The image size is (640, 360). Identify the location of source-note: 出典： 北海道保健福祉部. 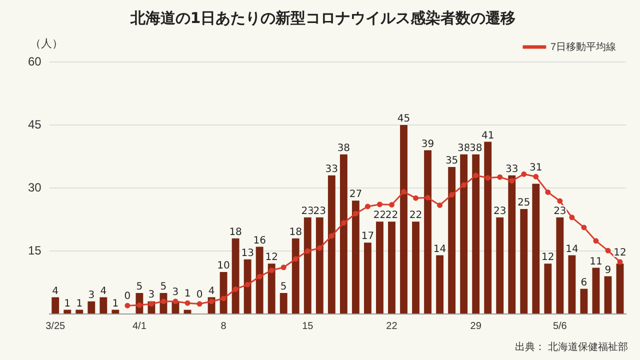
(571, 347).